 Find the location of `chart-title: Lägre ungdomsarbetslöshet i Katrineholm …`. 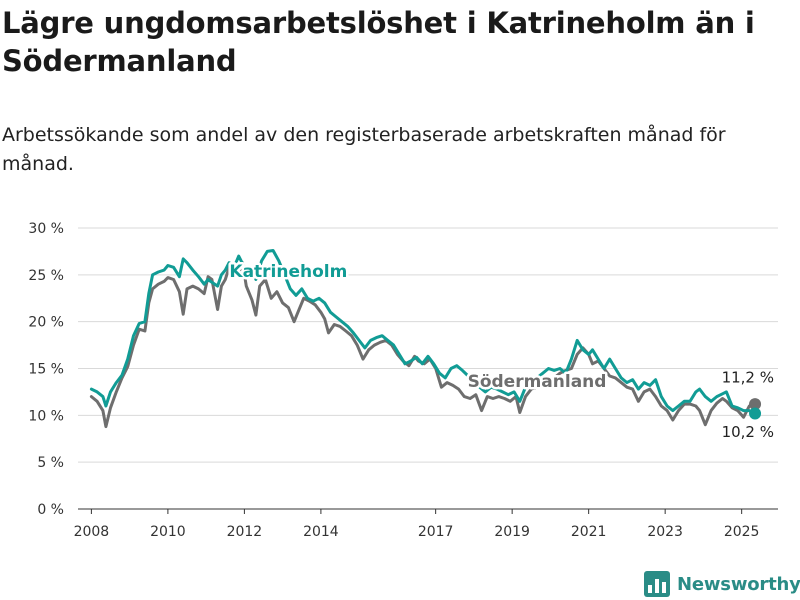

chart-title: Lägre ungdomsarbetslöshet i Katrineholm … is located at coordinates (378, 42).